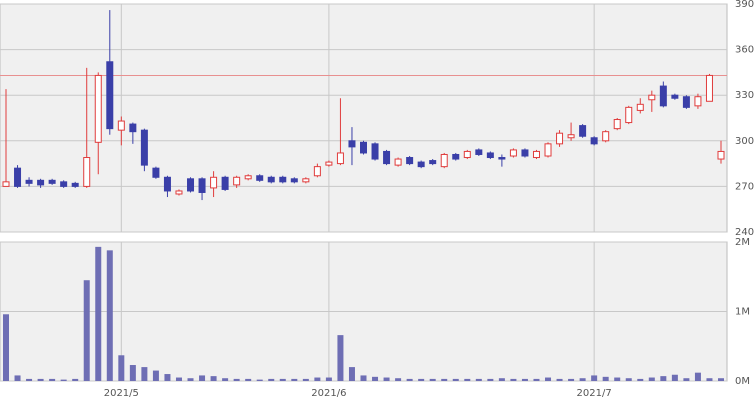  Describe the element at coordinates (744, 50) in the screenshot. I see `y-tick-label: 360` at that location.